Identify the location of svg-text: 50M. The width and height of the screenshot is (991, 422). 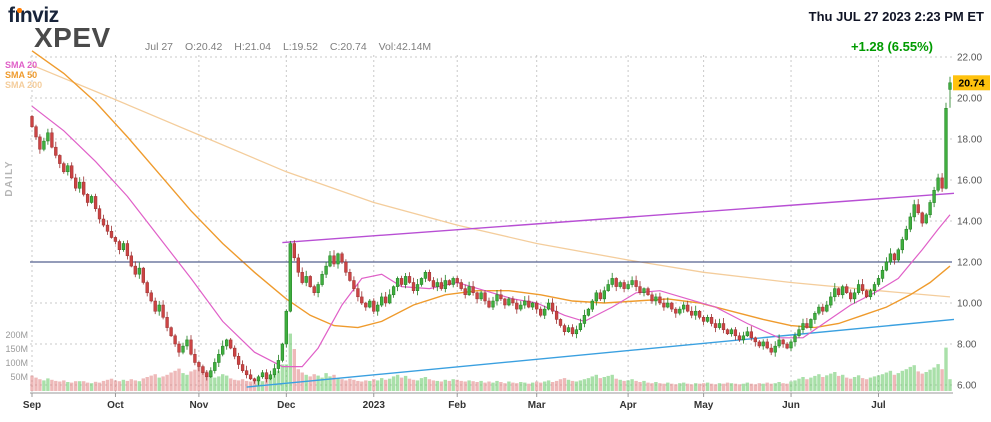
(19, 377).